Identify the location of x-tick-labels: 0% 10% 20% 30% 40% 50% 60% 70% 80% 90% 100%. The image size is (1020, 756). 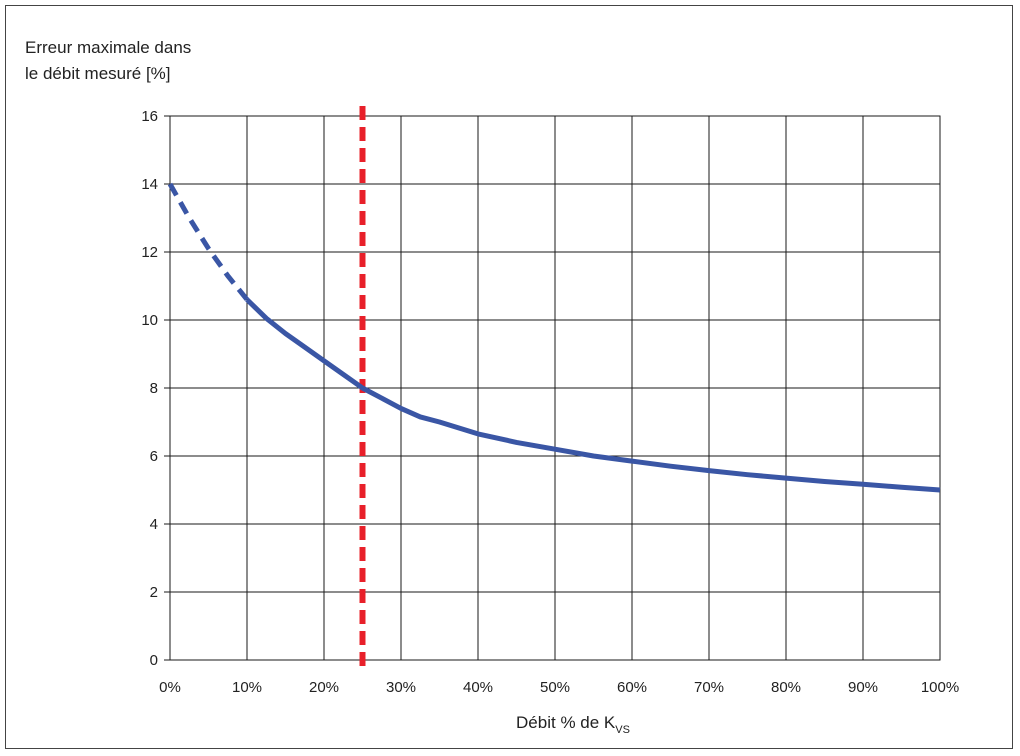
(559, 687).